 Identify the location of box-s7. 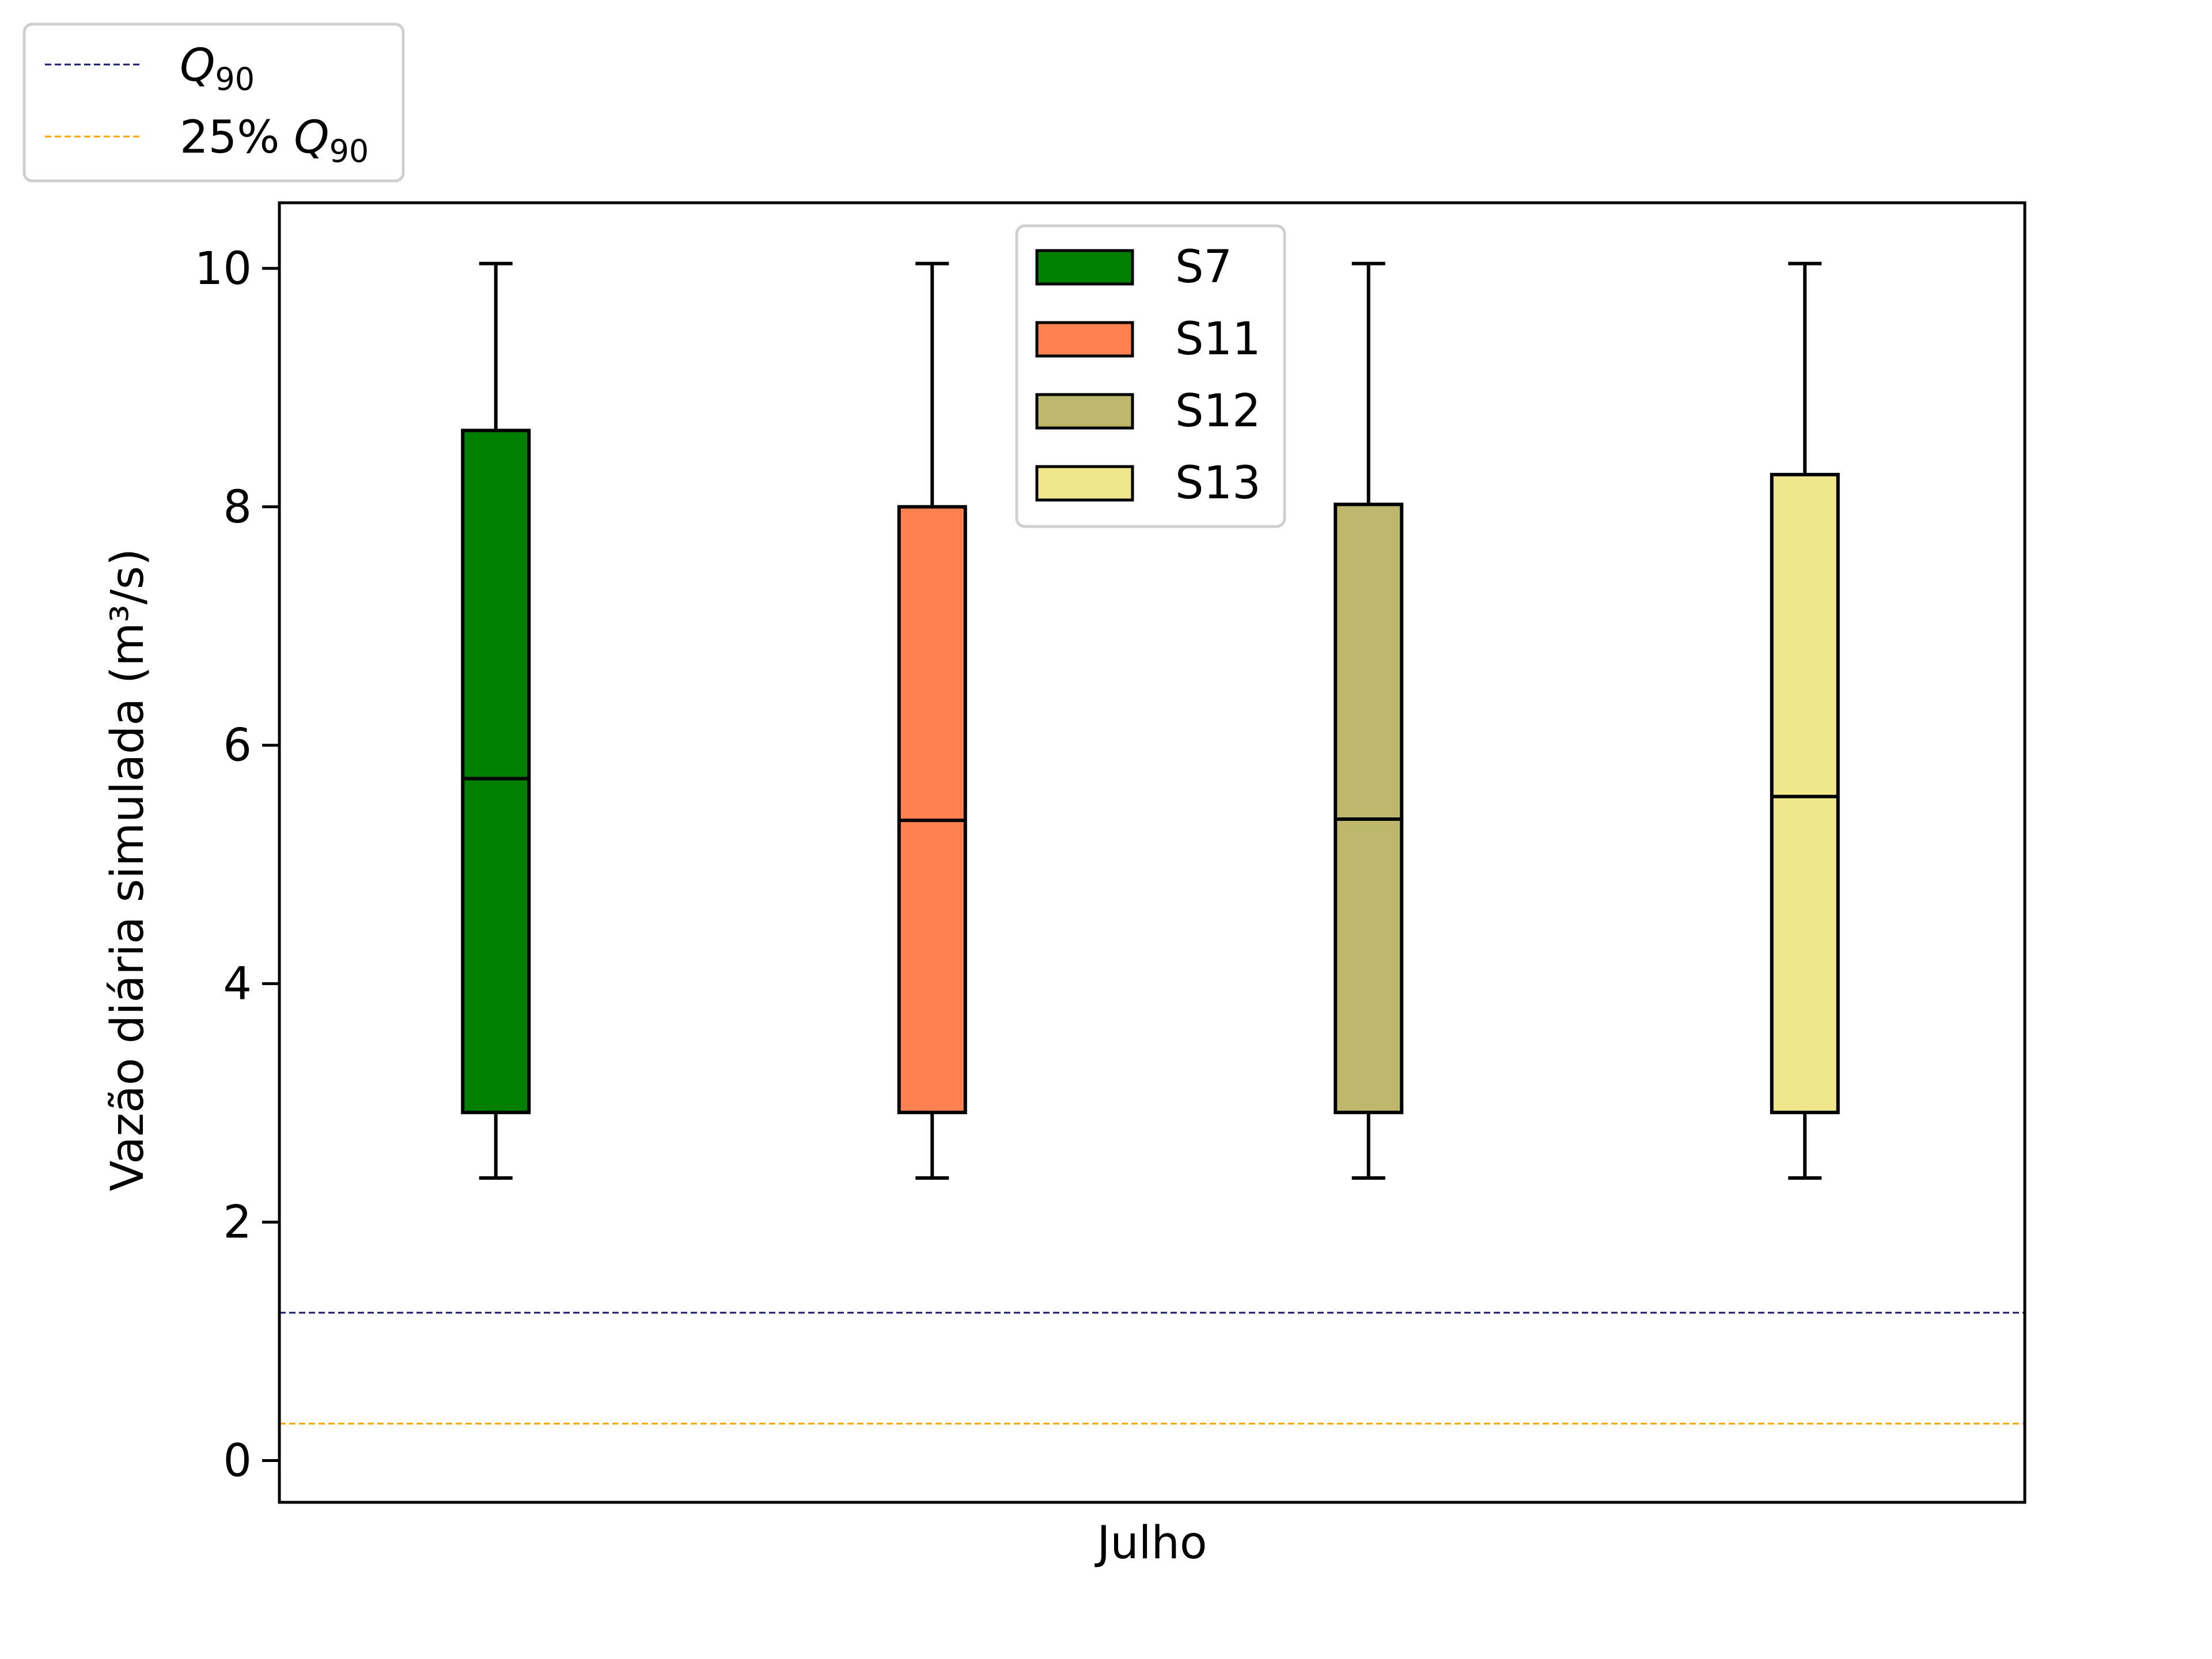
(496, 721).